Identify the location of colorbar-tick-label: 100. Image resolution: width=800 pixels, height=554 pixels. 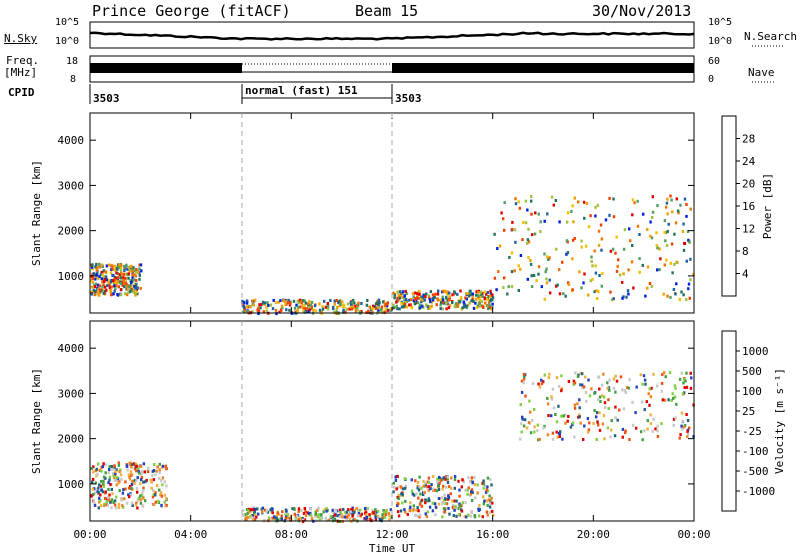
(752, 391).